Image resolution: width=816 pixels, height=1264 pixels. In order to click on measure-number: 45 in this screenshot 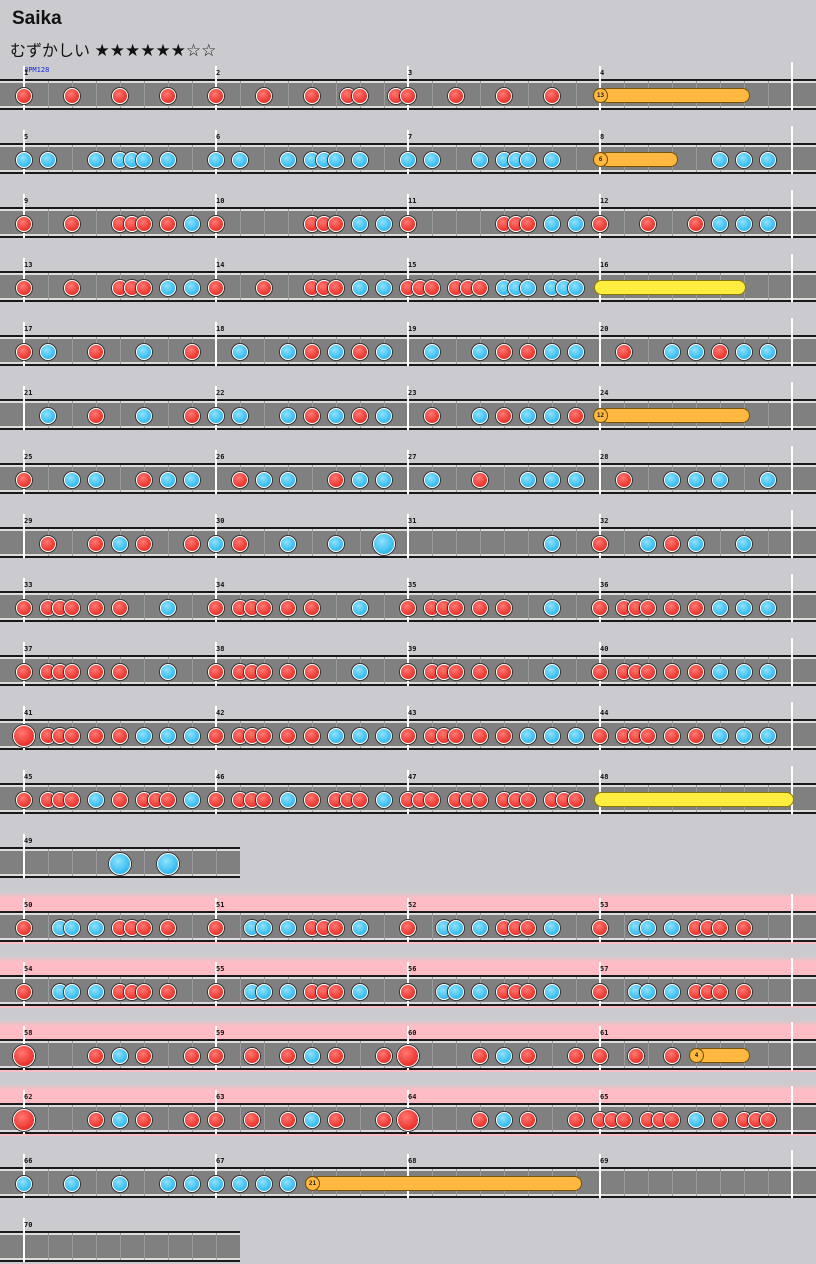, I will do `click(28, 777)`.